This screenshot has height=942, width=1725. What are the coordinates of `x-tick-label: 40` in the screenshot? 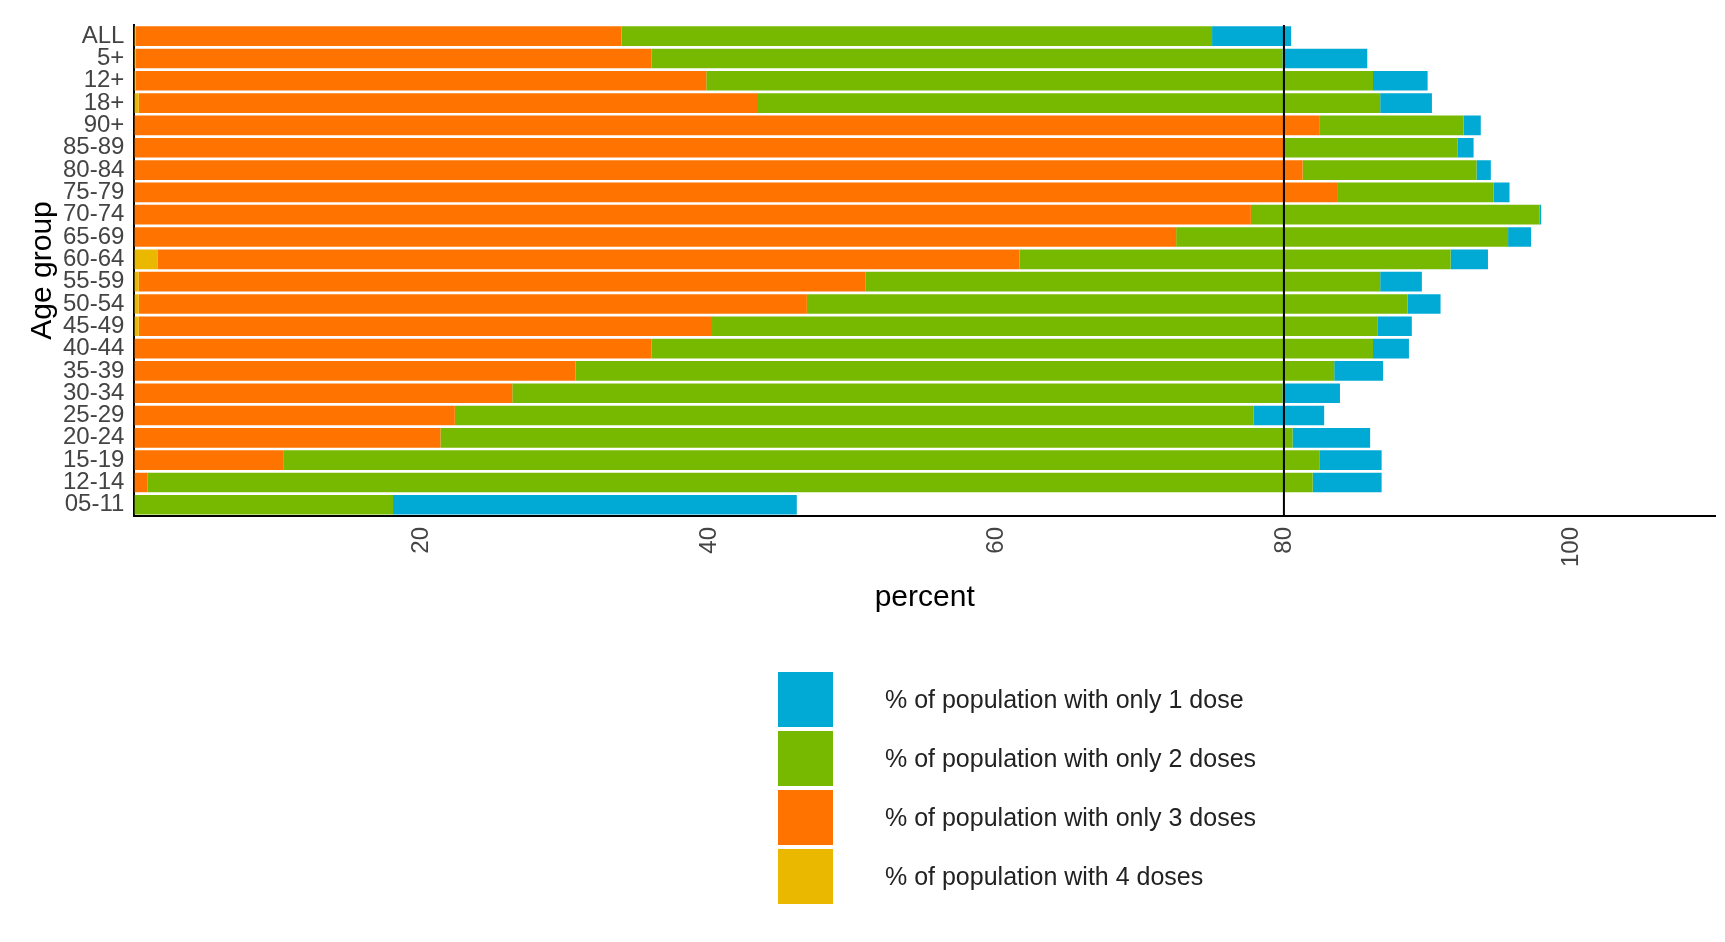 It's located at (707, 540).